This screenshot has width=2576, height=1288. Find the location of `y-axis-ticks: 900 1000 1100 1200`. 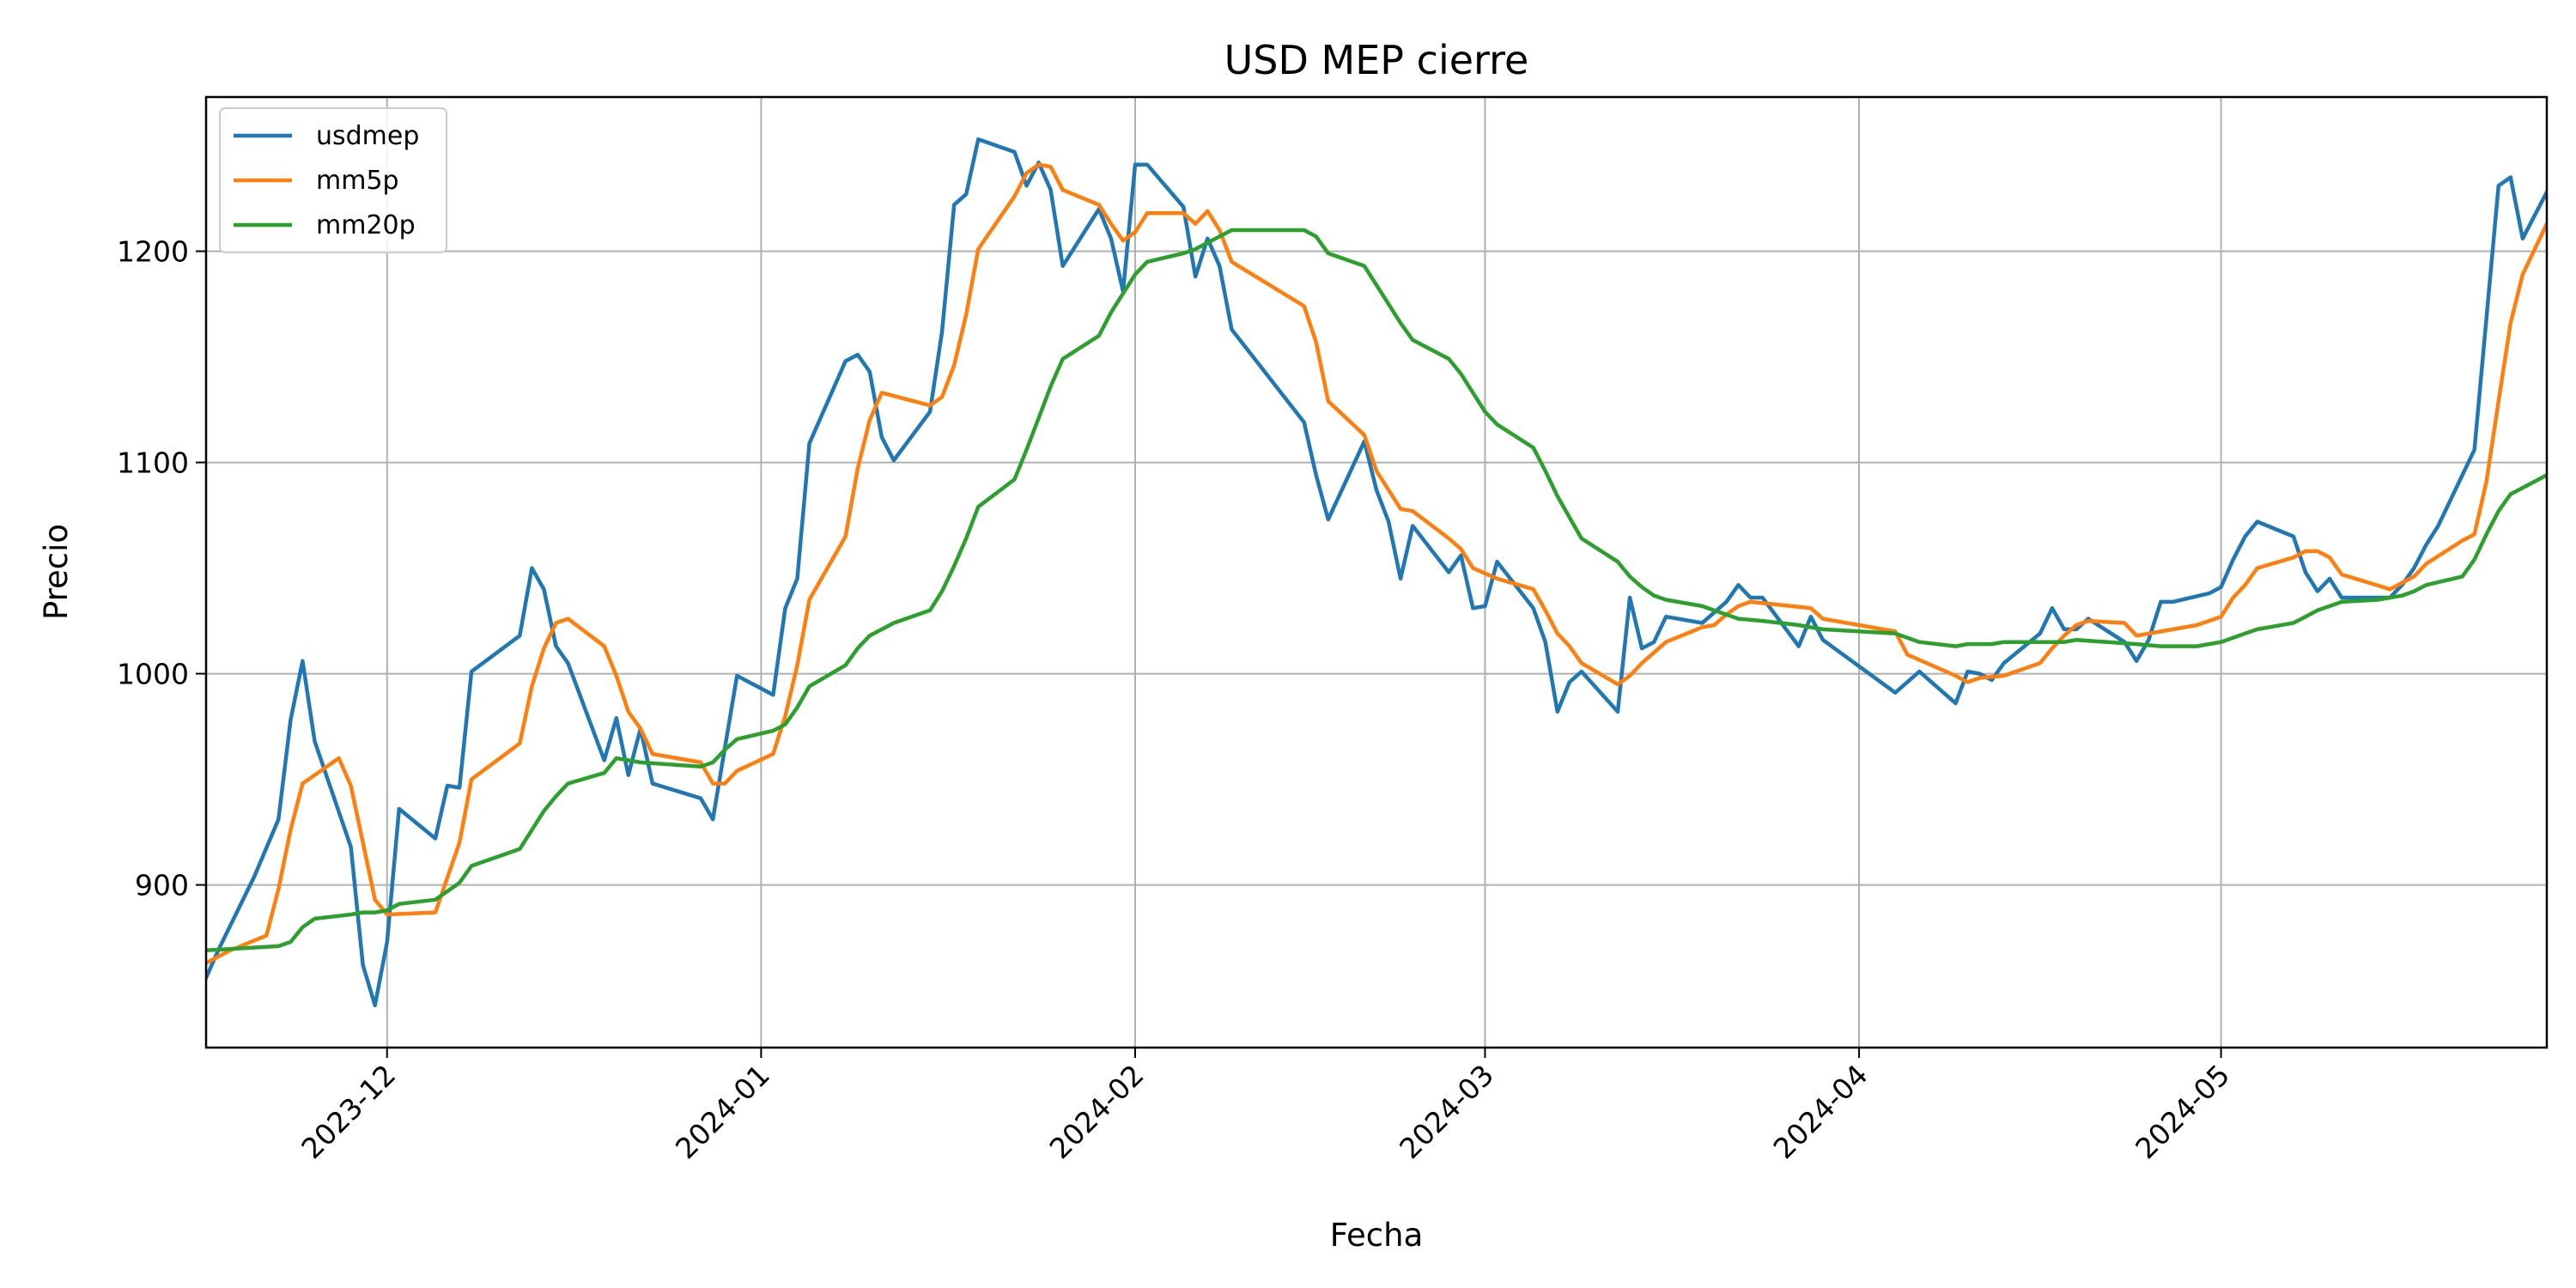

y-axis-ticks: 900 1000 1100 1200 is located at coordinates (161, 568).